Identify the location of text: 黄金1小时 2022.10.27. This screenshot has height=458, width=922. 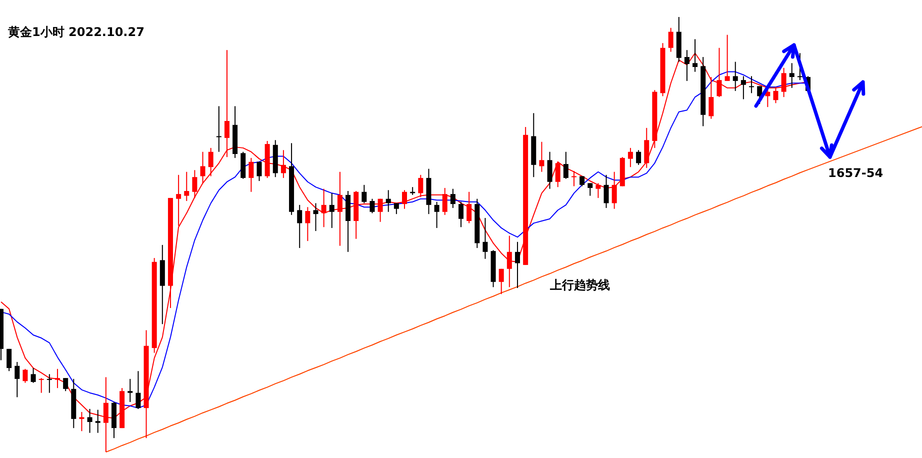
(75, 32).